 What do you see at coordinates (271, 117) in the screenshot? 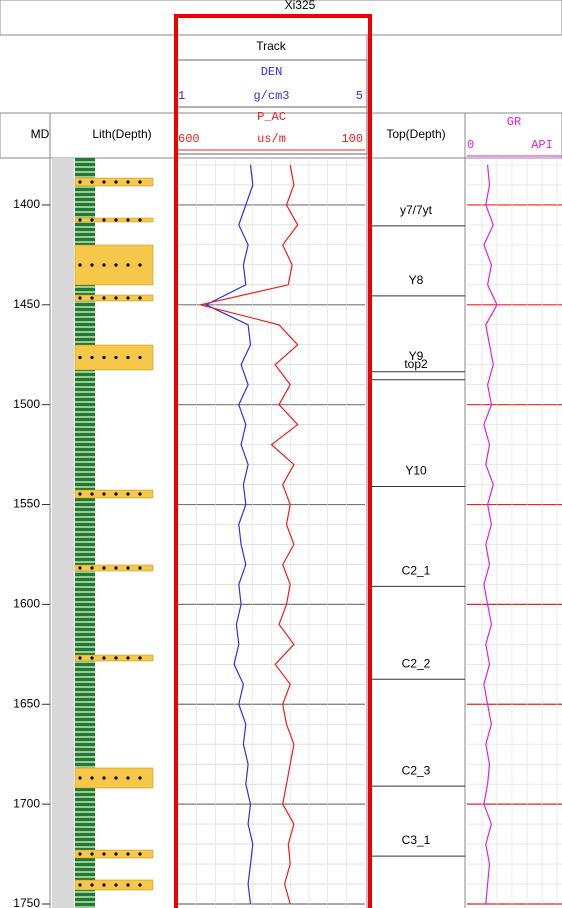
I see `curve-name: P_AC` at bounding box center [271, 117].